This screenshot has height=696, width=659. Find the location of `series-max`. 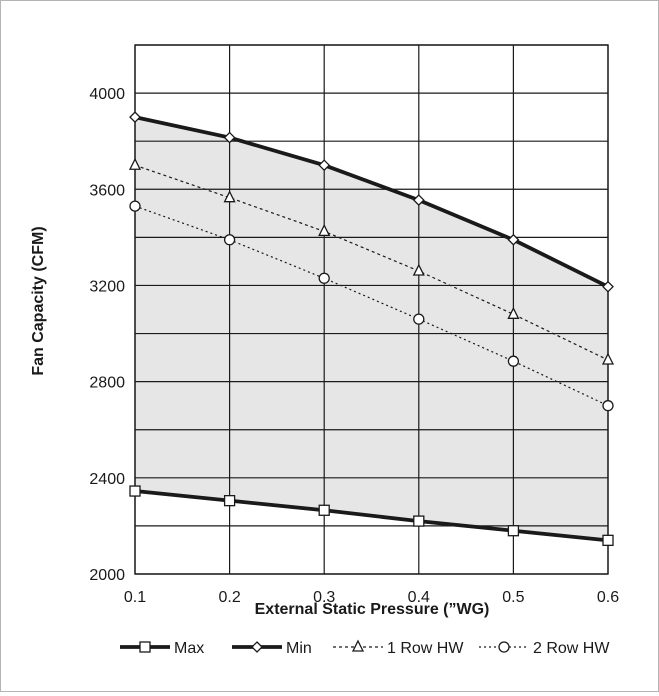

series-max is located at coordinates (371, 515).